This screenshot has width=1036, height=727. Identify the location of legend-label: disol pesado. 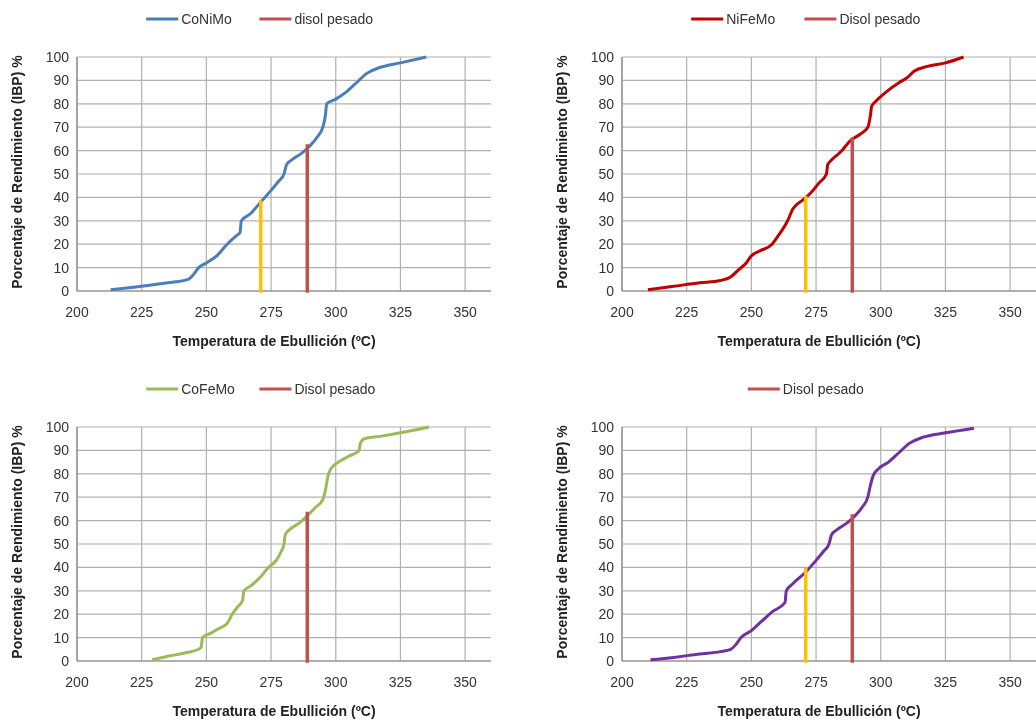
(334, 18).